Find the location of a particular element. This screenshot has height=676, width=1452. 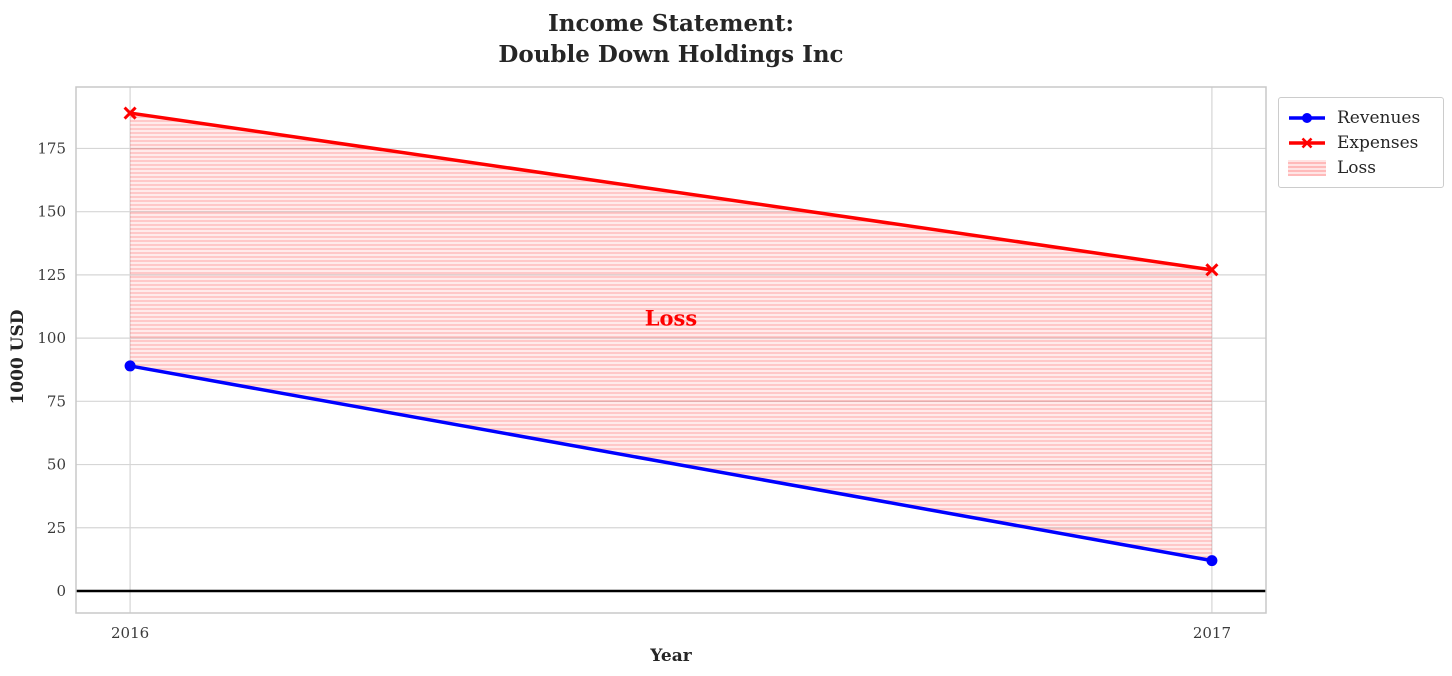

loss-annotation: Loss is located at coordinates (671, 317).